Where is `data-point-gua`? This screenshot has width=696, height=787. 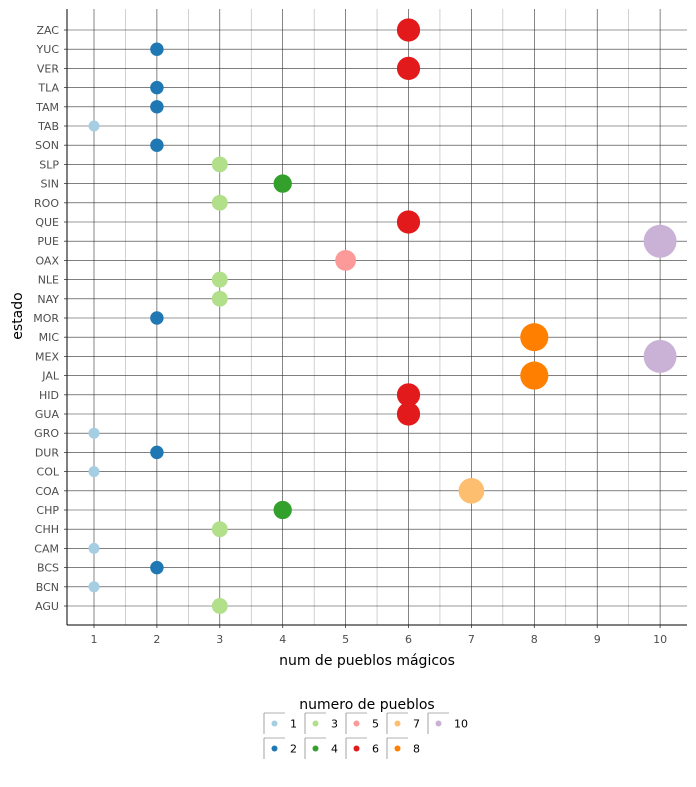 data-point-gua is located at coordinates (408, 414).